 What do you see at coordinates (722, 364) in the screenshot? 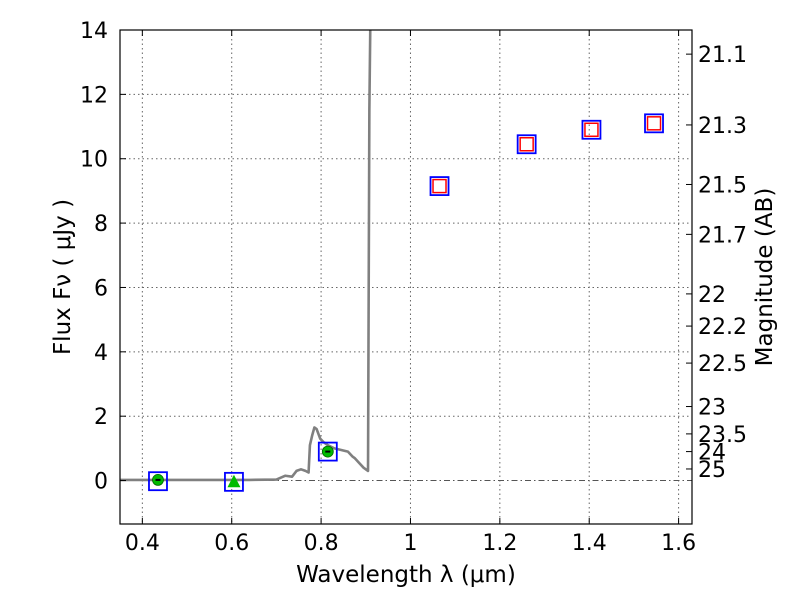
I see `magnitude-tick-label: 22.5` at bounding box center [722, 364].